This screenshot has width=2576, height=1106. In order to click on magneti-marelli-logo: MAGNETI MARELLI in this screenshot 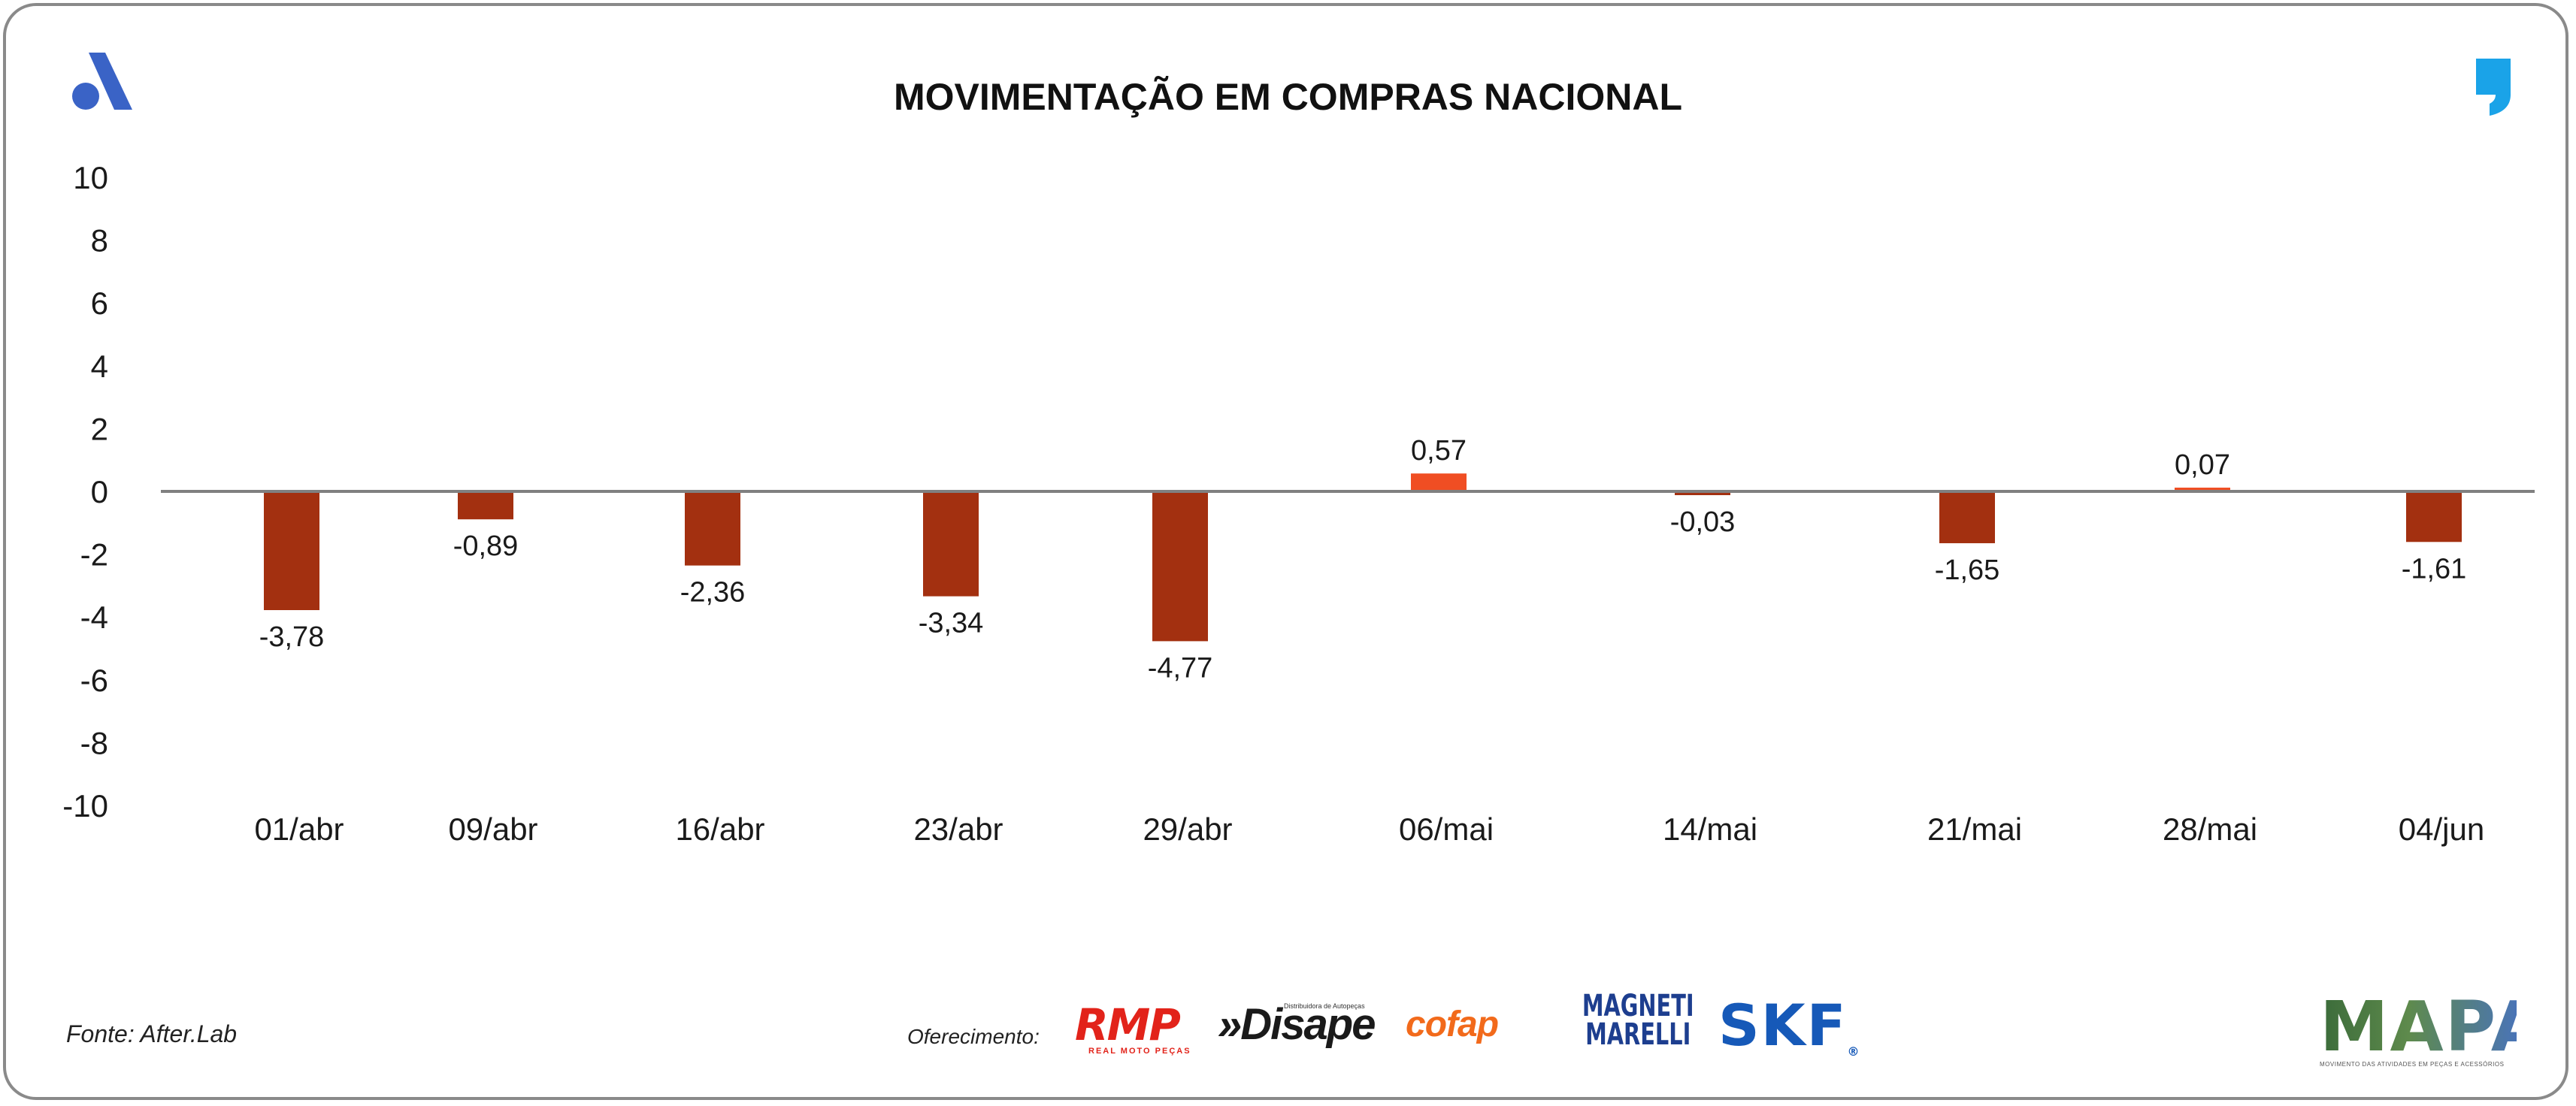, I will do `click(1638, 1021)`.